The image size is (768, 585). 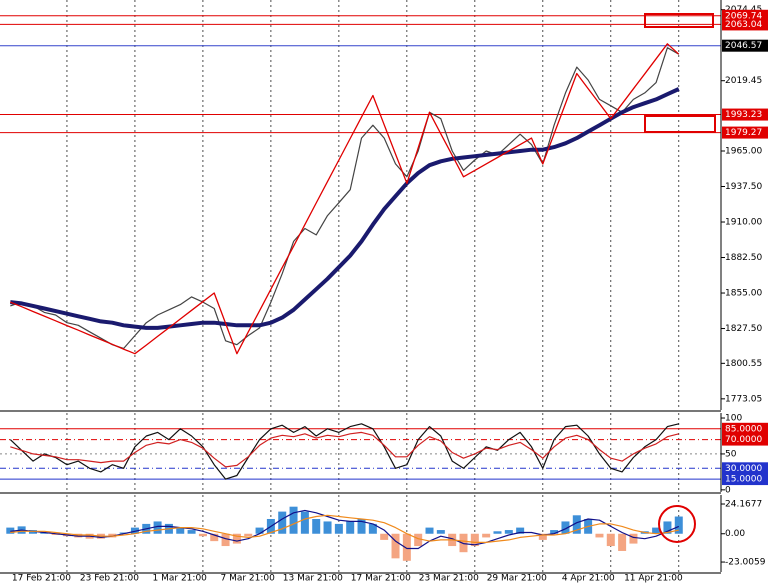 What do you see at coordinates (743, 223) in the screenshot?
I see `y-tick-label: 1910.00` at bounding box center [743, 223].